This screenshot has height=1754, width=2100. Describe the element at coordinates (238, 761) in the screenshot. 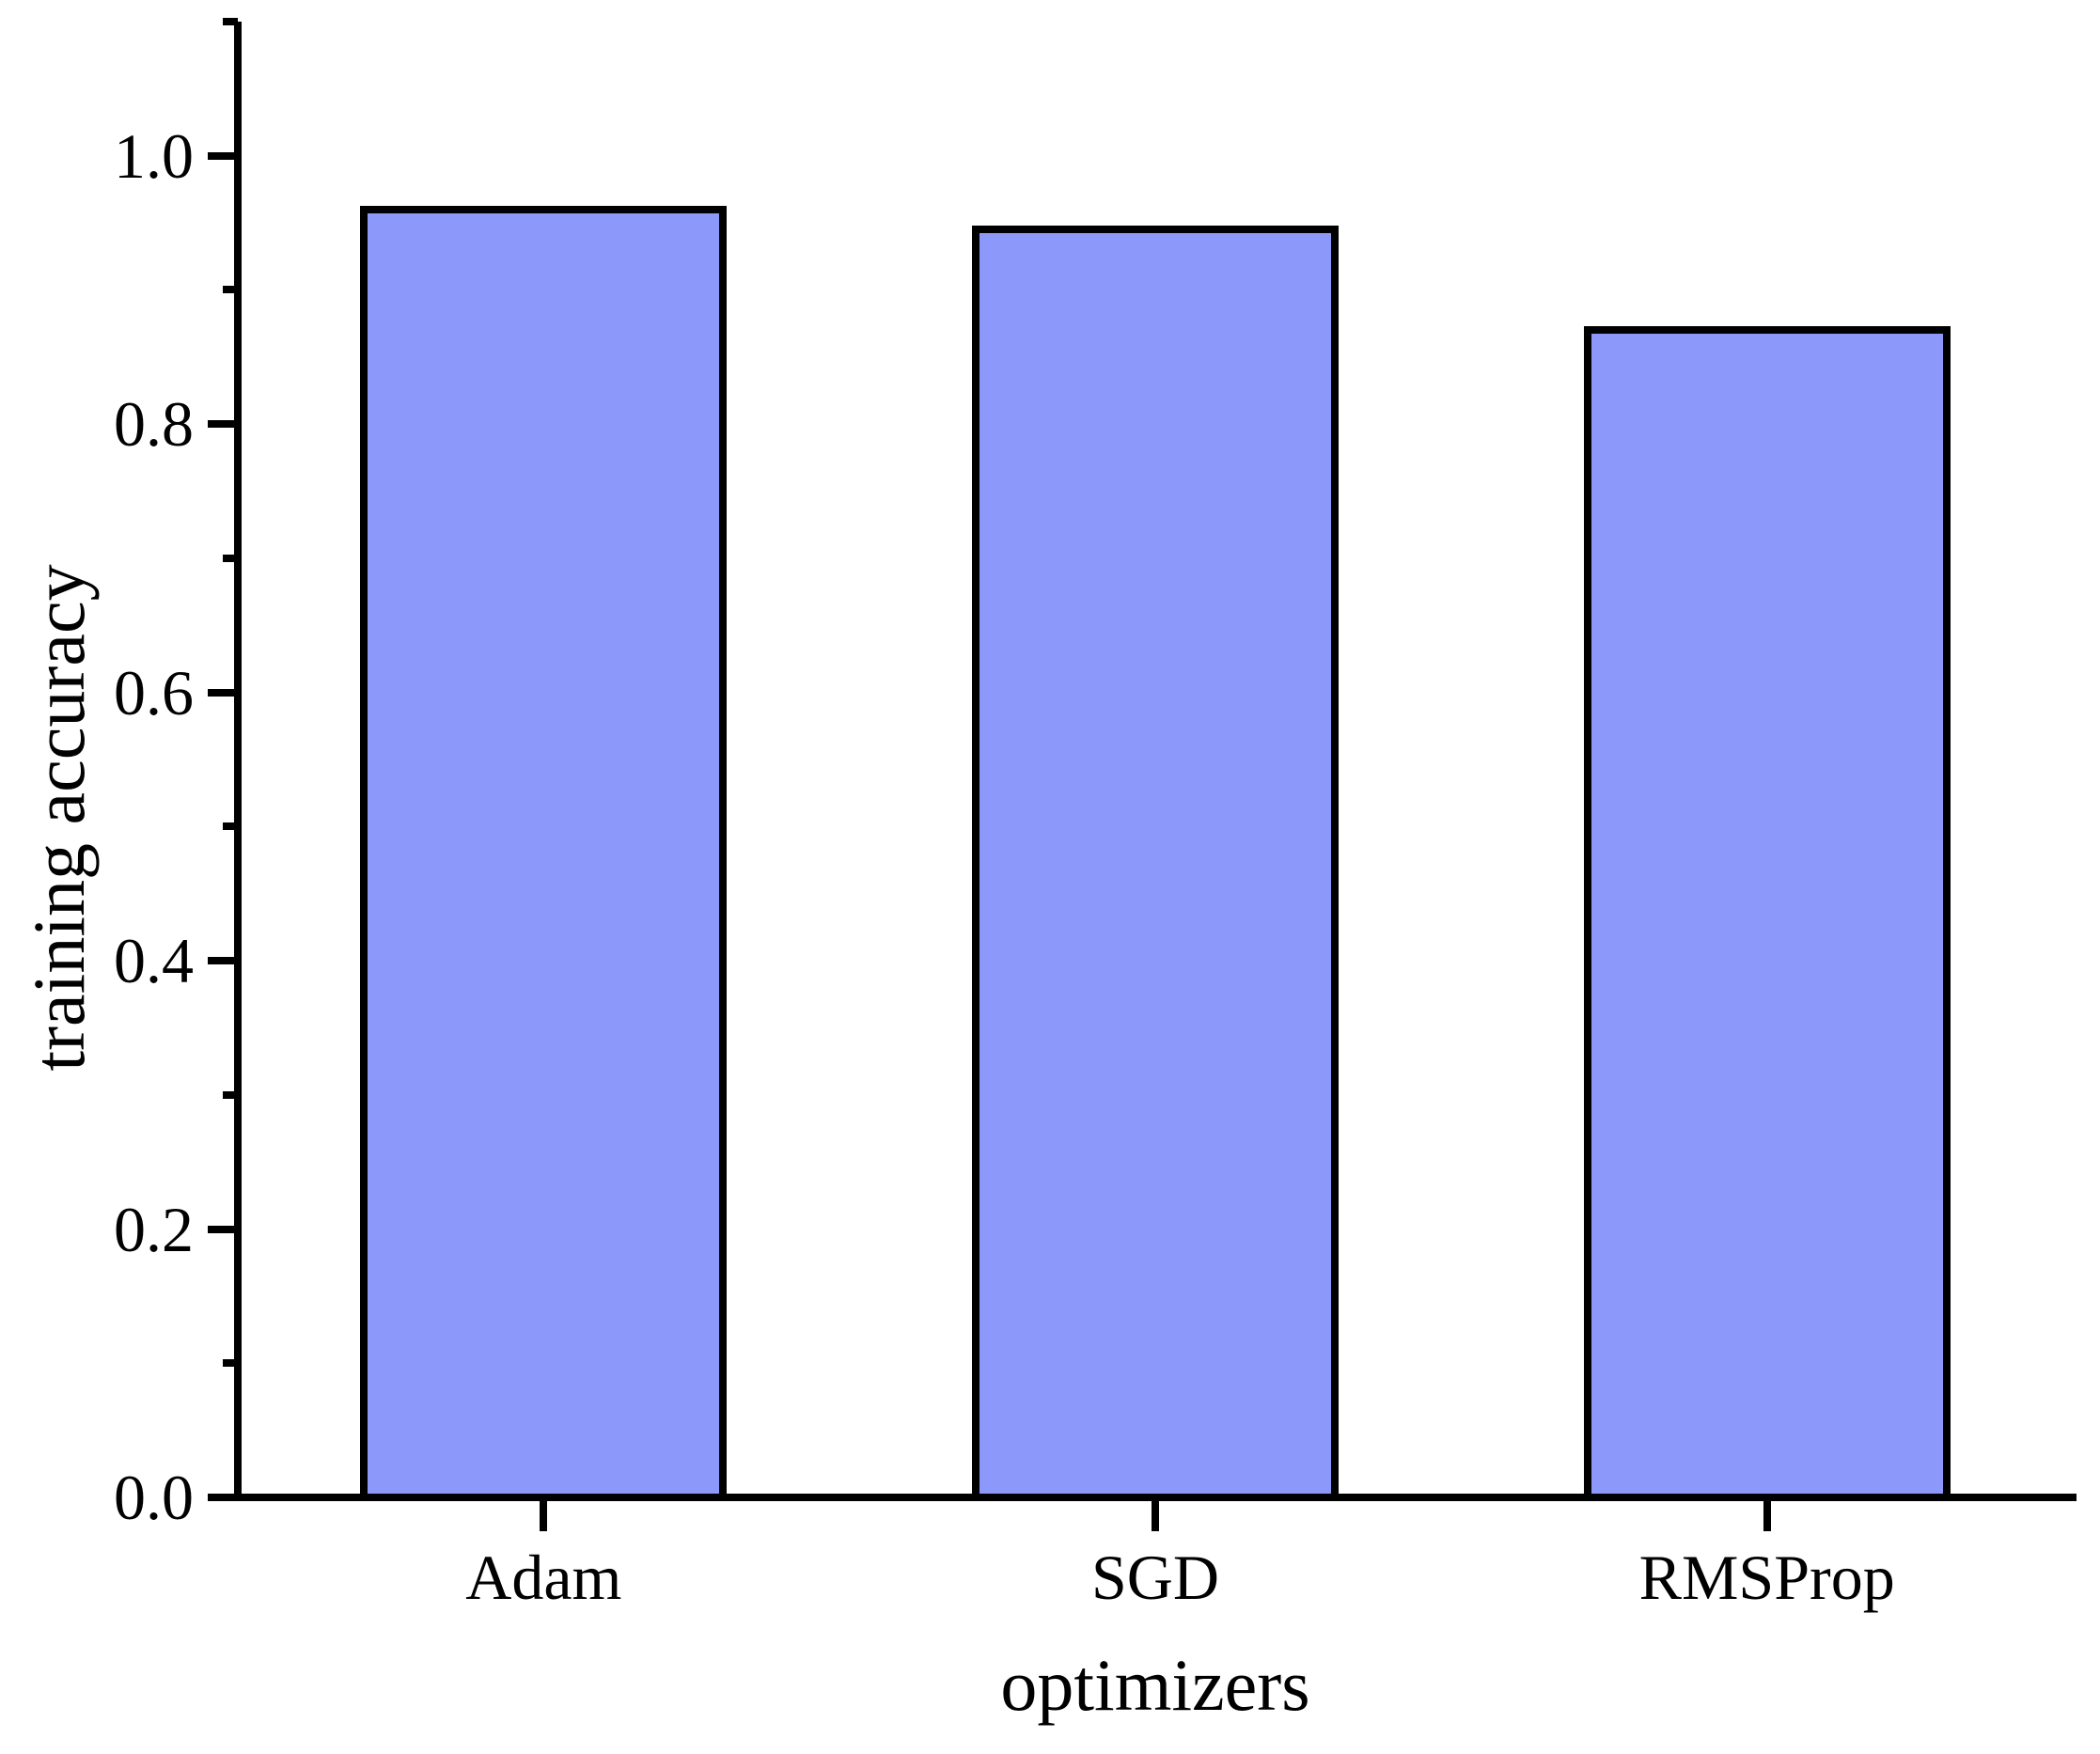

I see `y-axis-line` at that location.